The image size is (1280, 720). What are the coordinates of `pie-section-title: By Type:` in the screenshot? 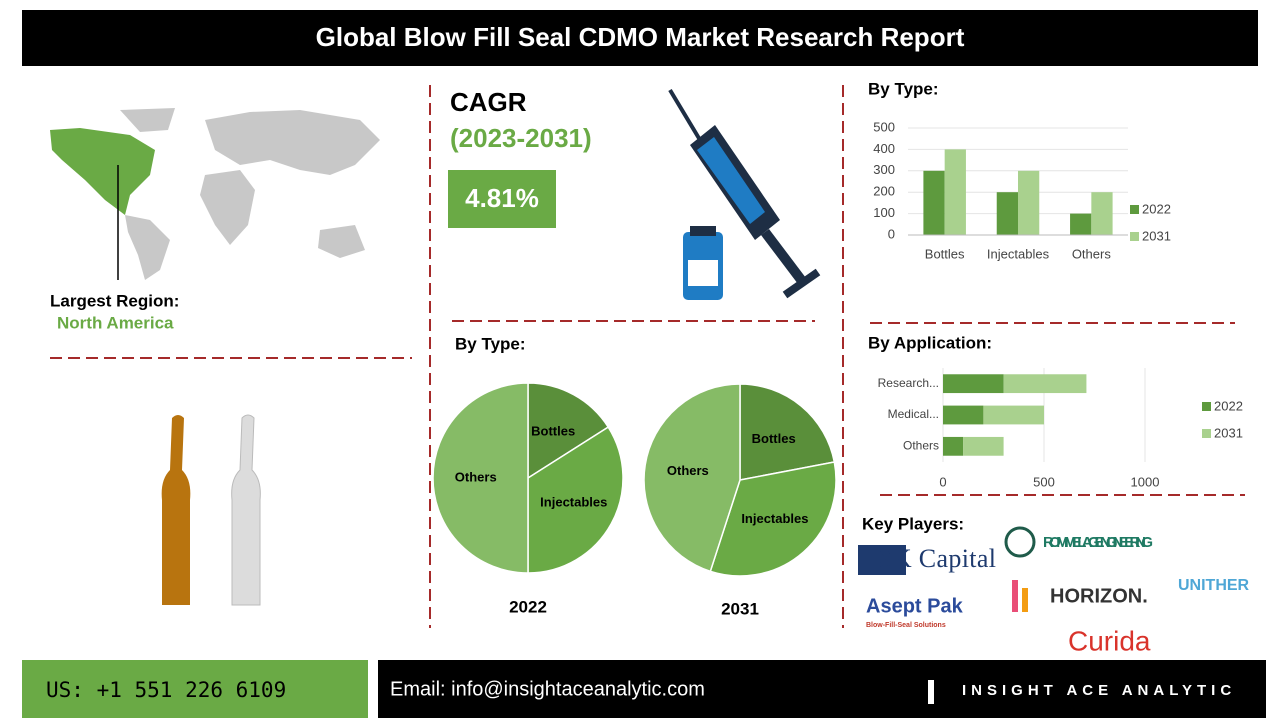 It's located at (490, 343).